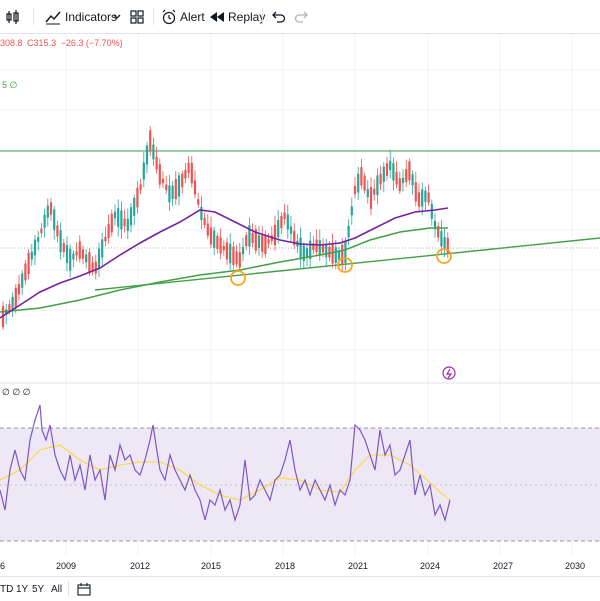 The image size is (600, 601). I want to click on undo-button, so click(278, 16).